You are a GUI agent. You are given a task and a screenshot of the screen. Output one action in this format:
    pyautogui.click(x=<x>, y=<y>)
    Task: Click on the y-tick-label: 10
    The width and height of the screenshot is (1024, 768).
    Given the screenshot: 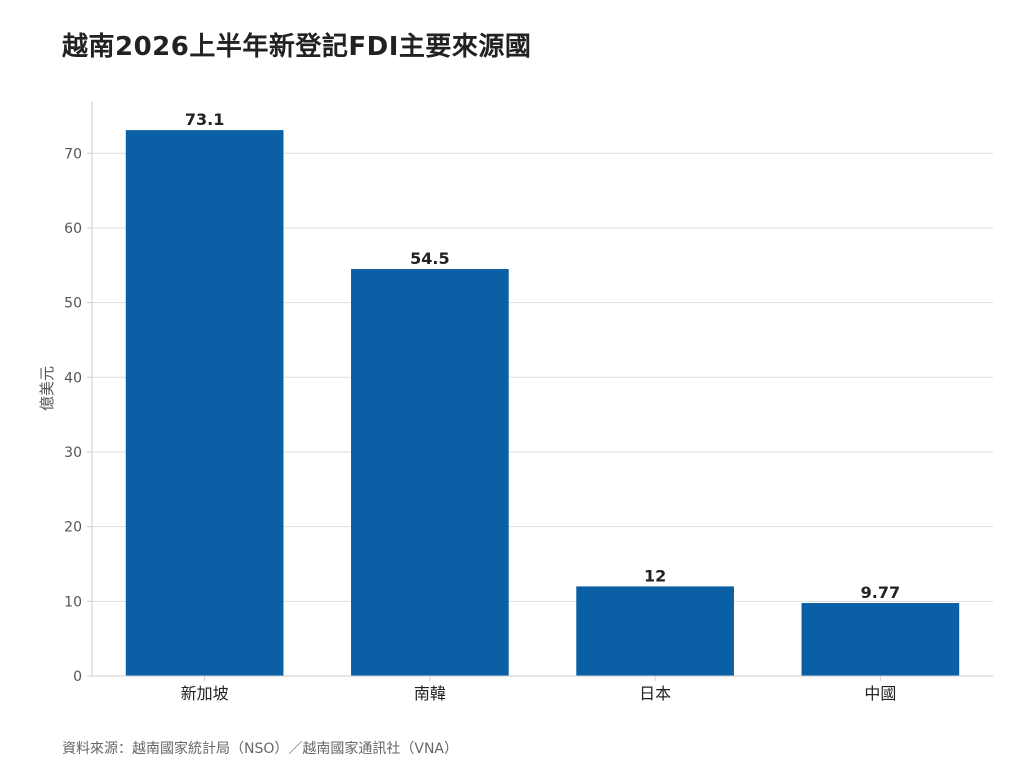 What is the action you would take?
    pyautogui.click(x=73, y=602)
    